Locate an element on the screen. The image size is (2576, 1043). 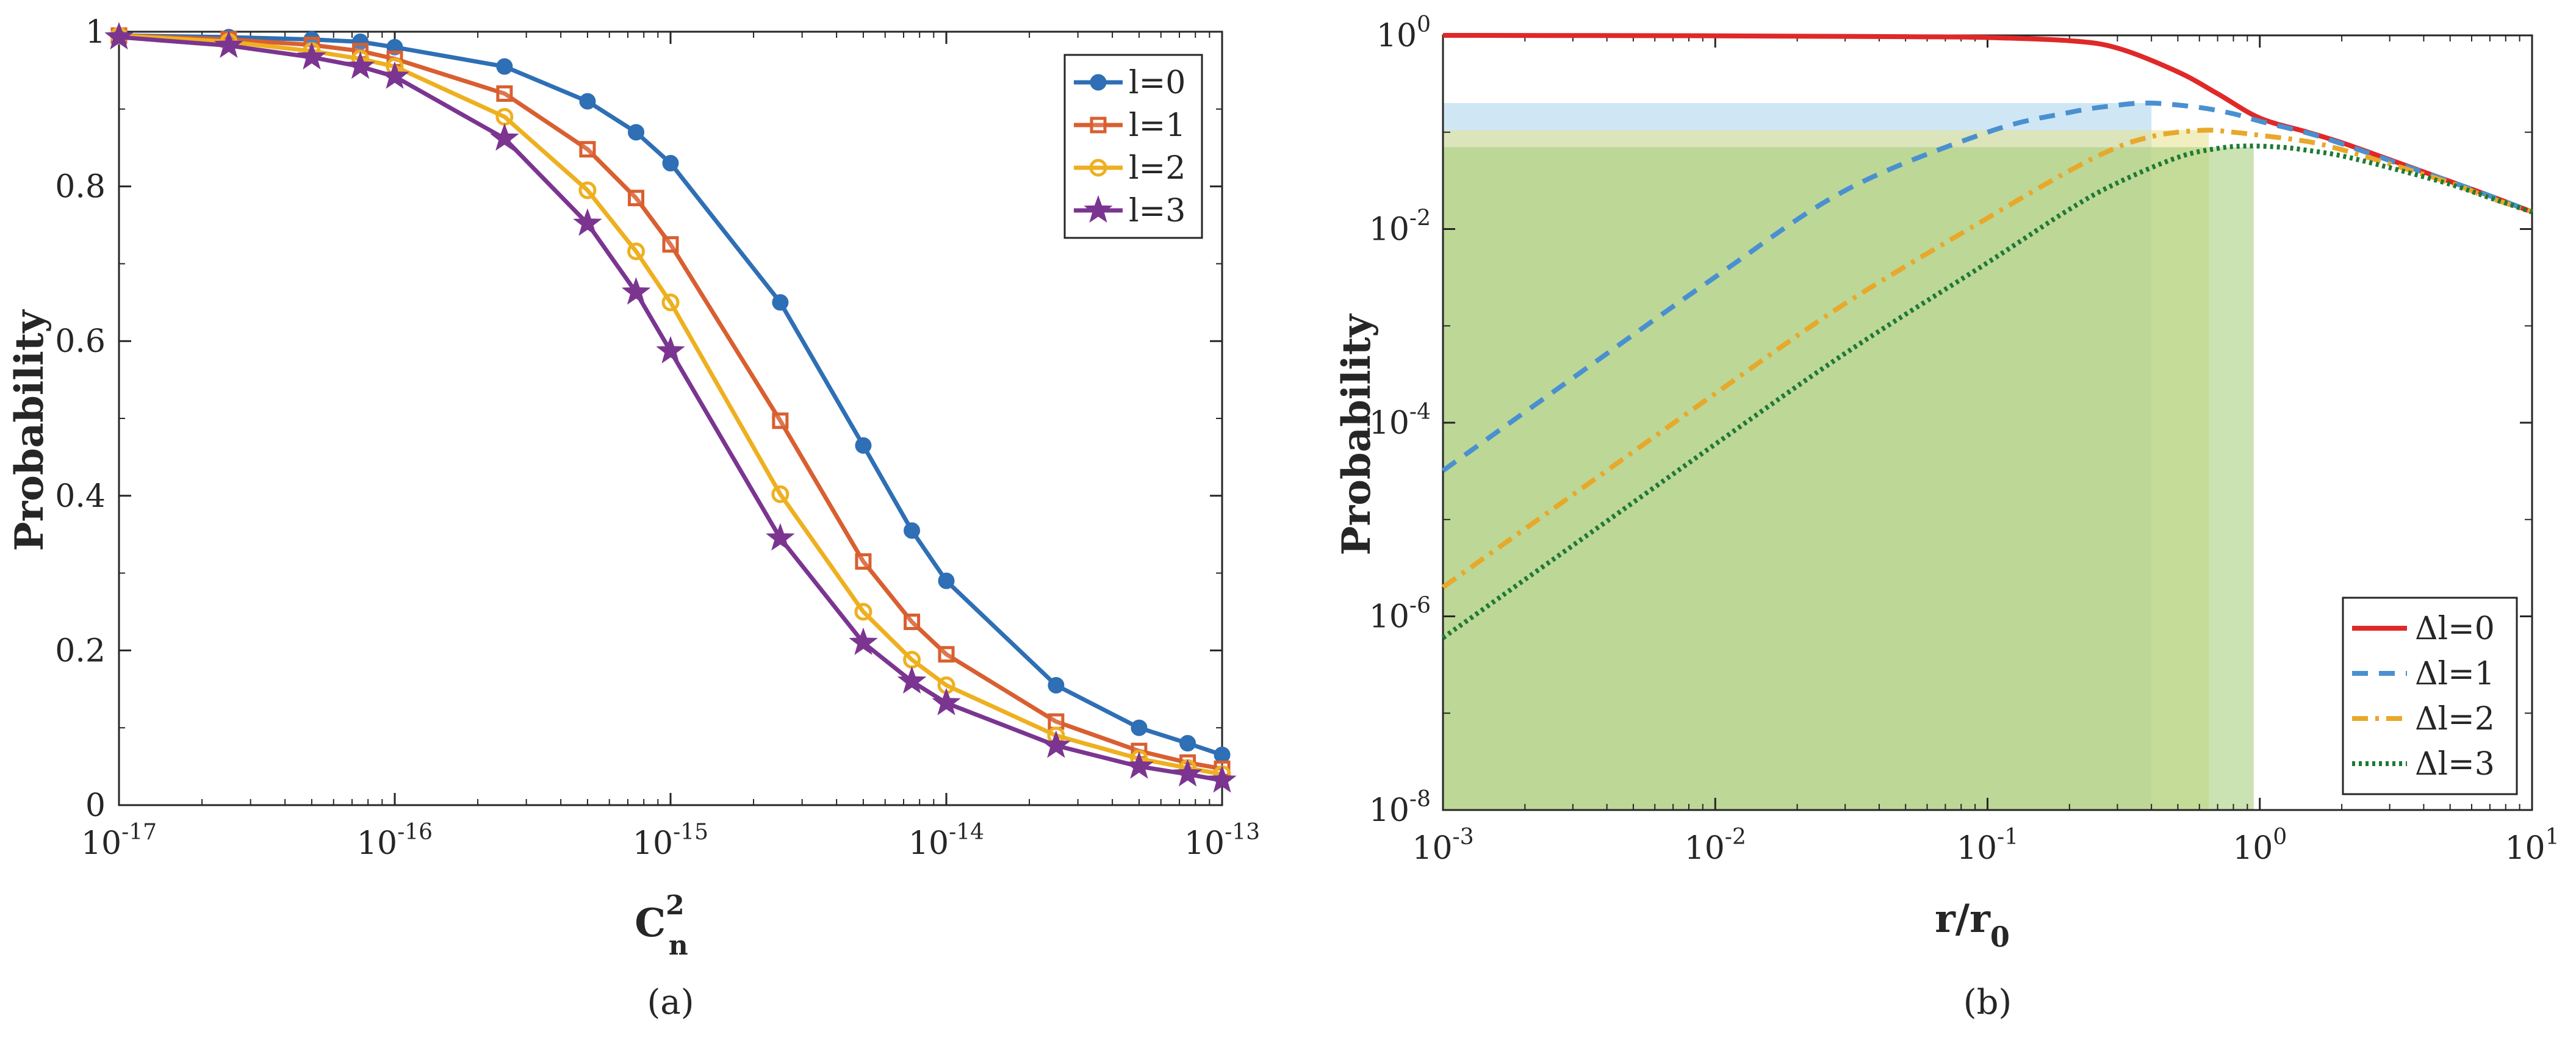
y-tick-label-b: 10⁻⁶ is located at coordinates (1400, 614).